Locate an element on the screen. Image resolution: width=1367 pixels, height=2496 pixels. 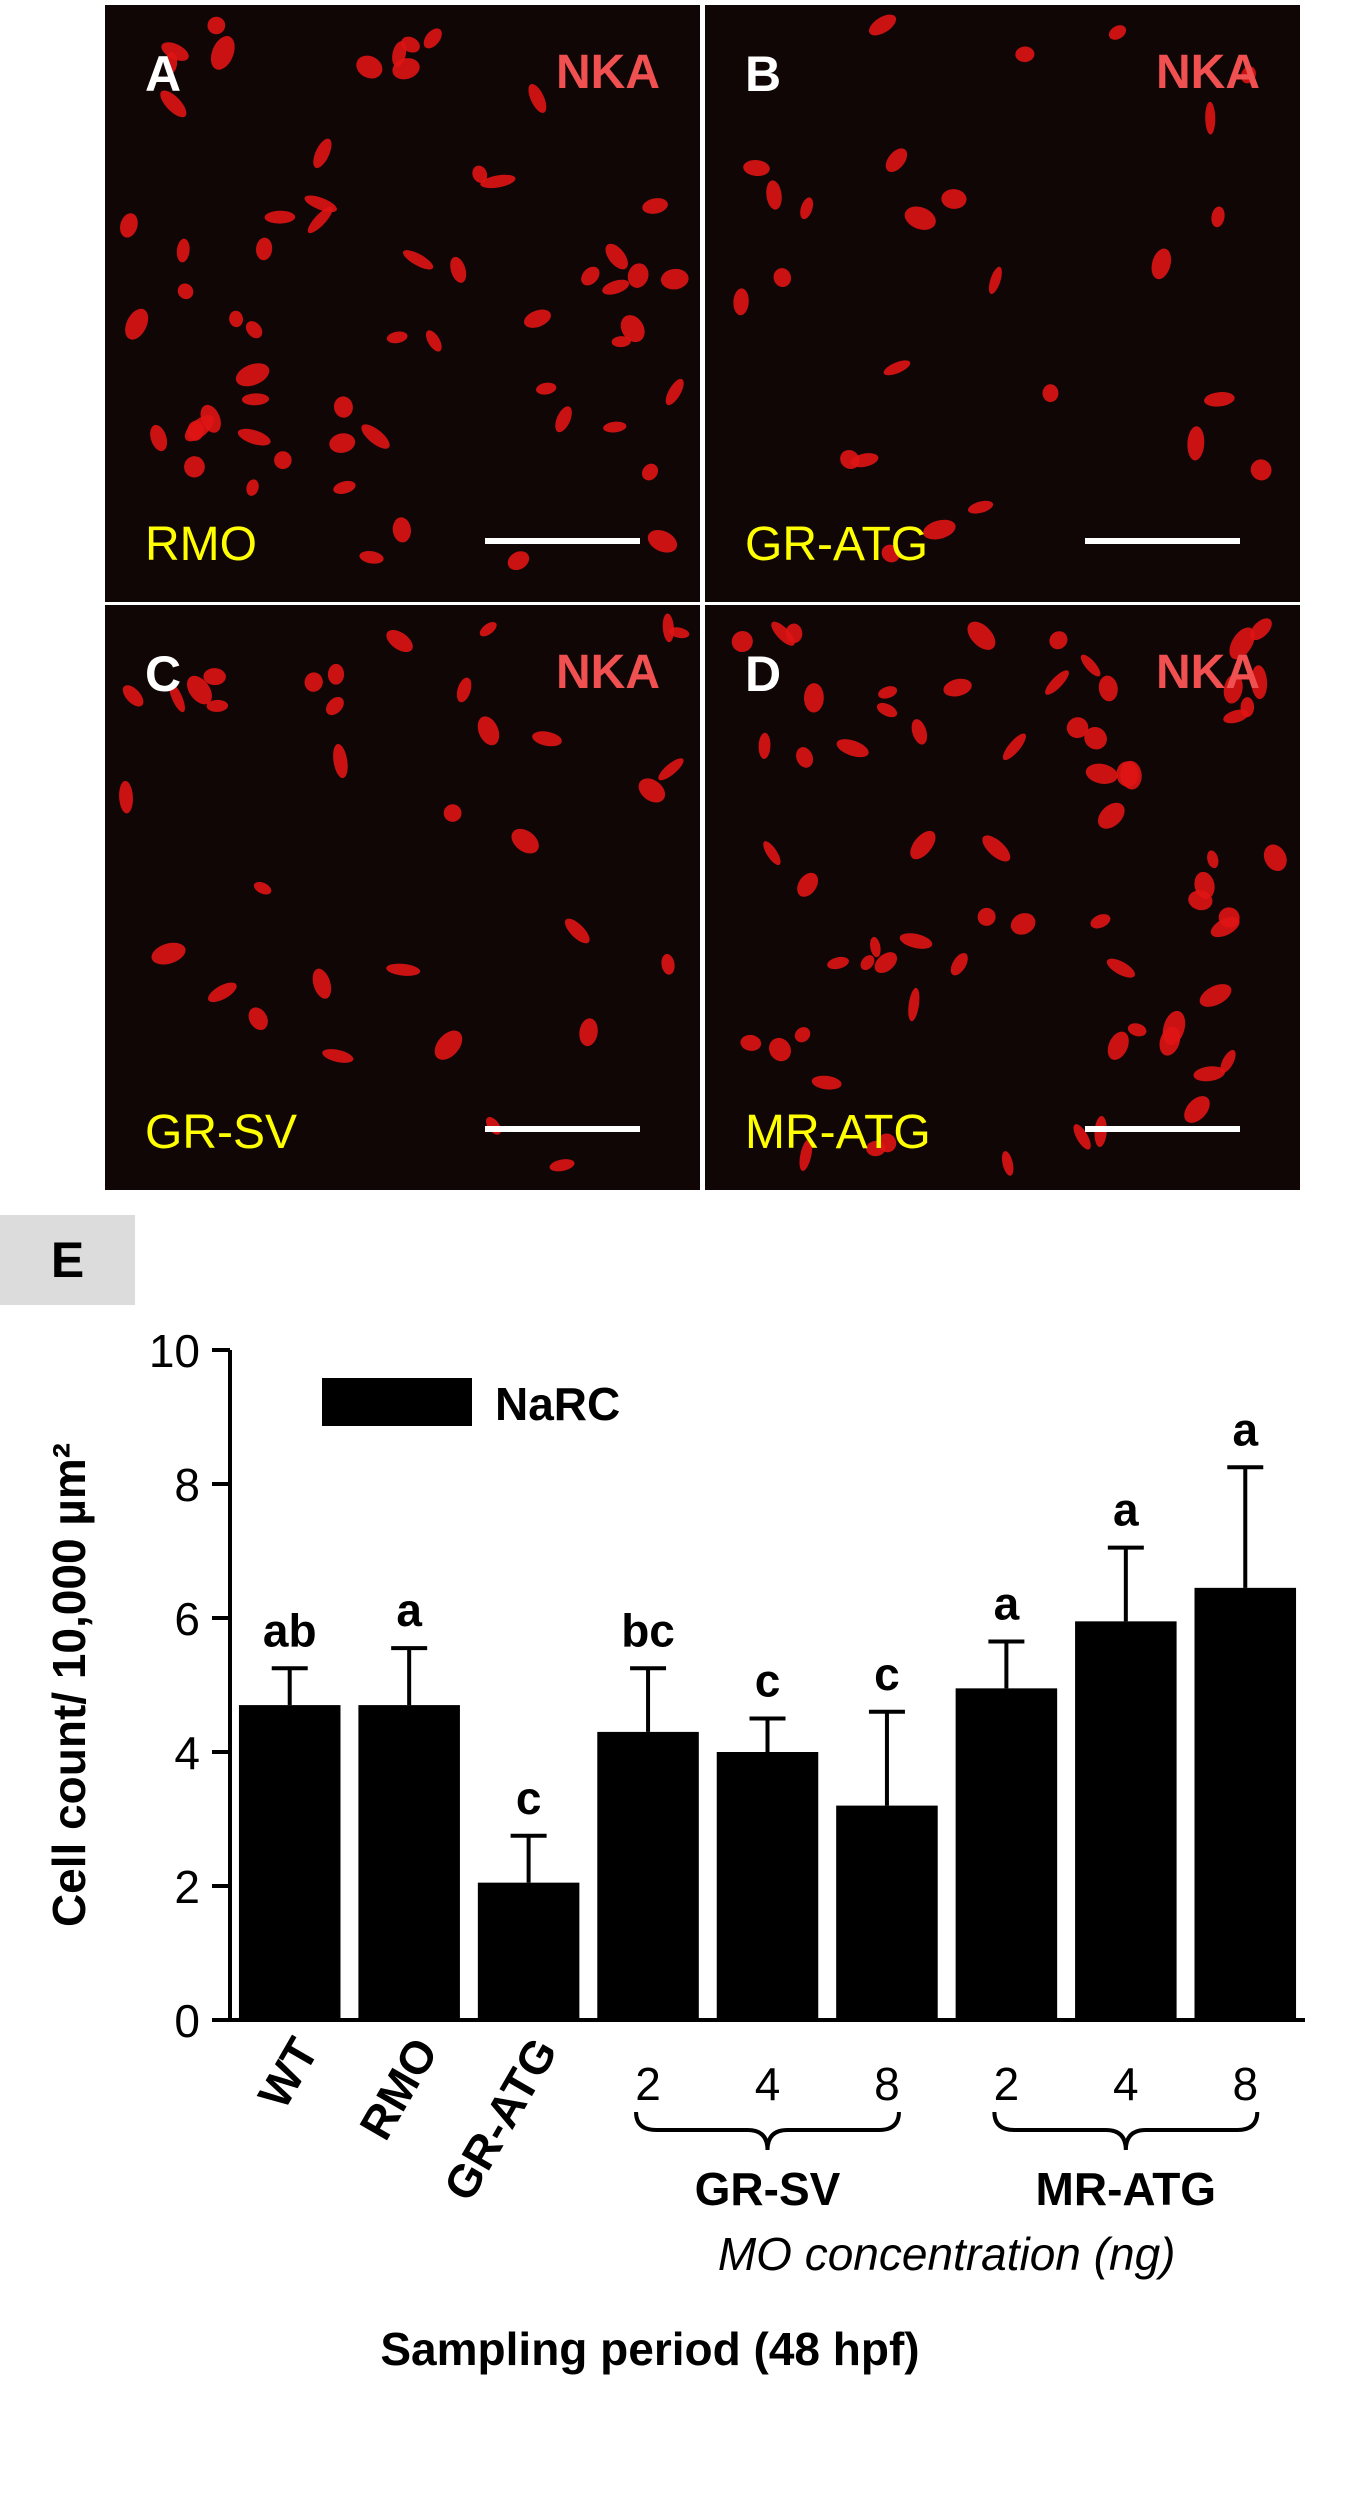
significance-letter: ab is located at coordinates (290, 1630).